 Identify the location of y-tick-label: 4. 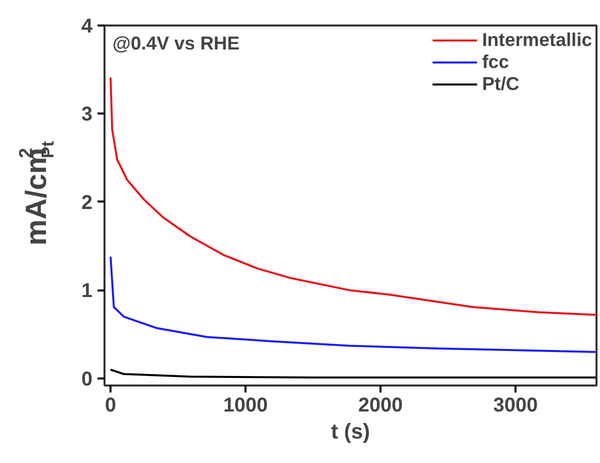
(87, 27).